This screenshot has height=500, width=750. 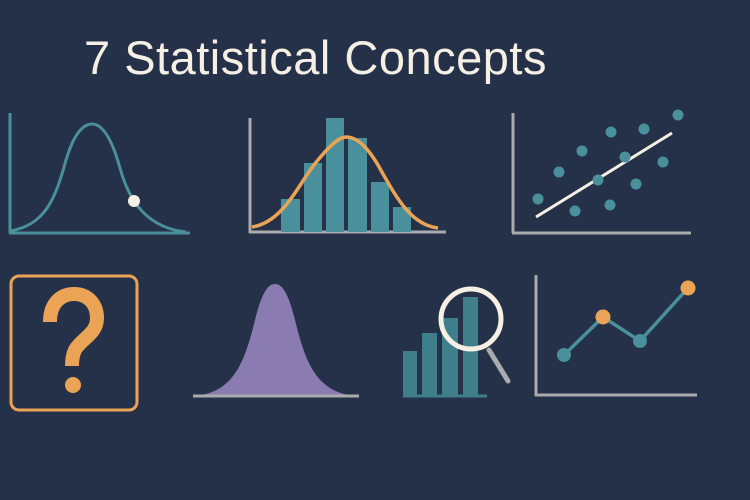 I want to click on scatter-plot-regression-icon, so click(x=601, y=172).